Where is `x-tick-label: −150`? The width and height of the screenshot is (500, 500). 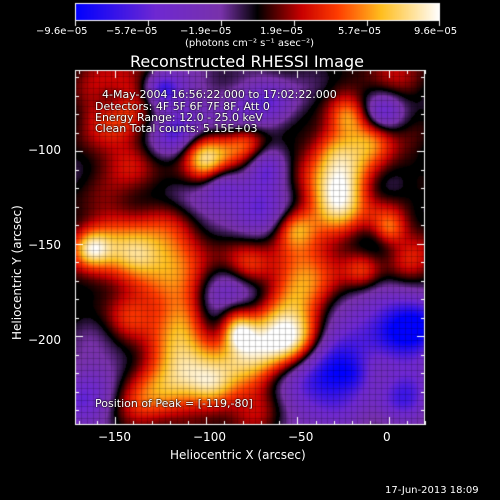 x-tick-label: −150 is located at coordinates (114, 437).